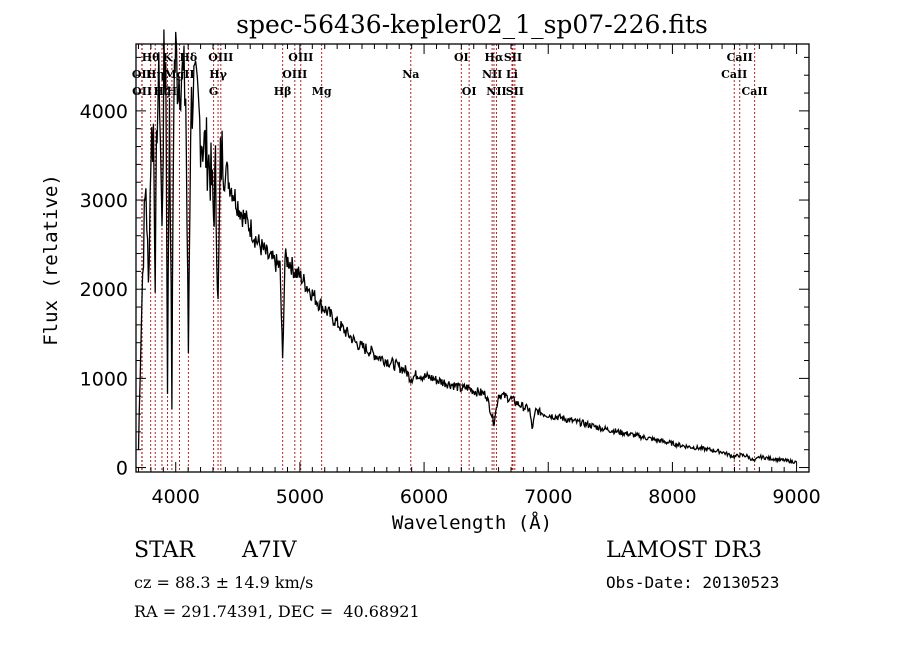  Describe the element at coordinates (410, 74) in the screenshot. I see `line-marker-label-16: Na` at that location.